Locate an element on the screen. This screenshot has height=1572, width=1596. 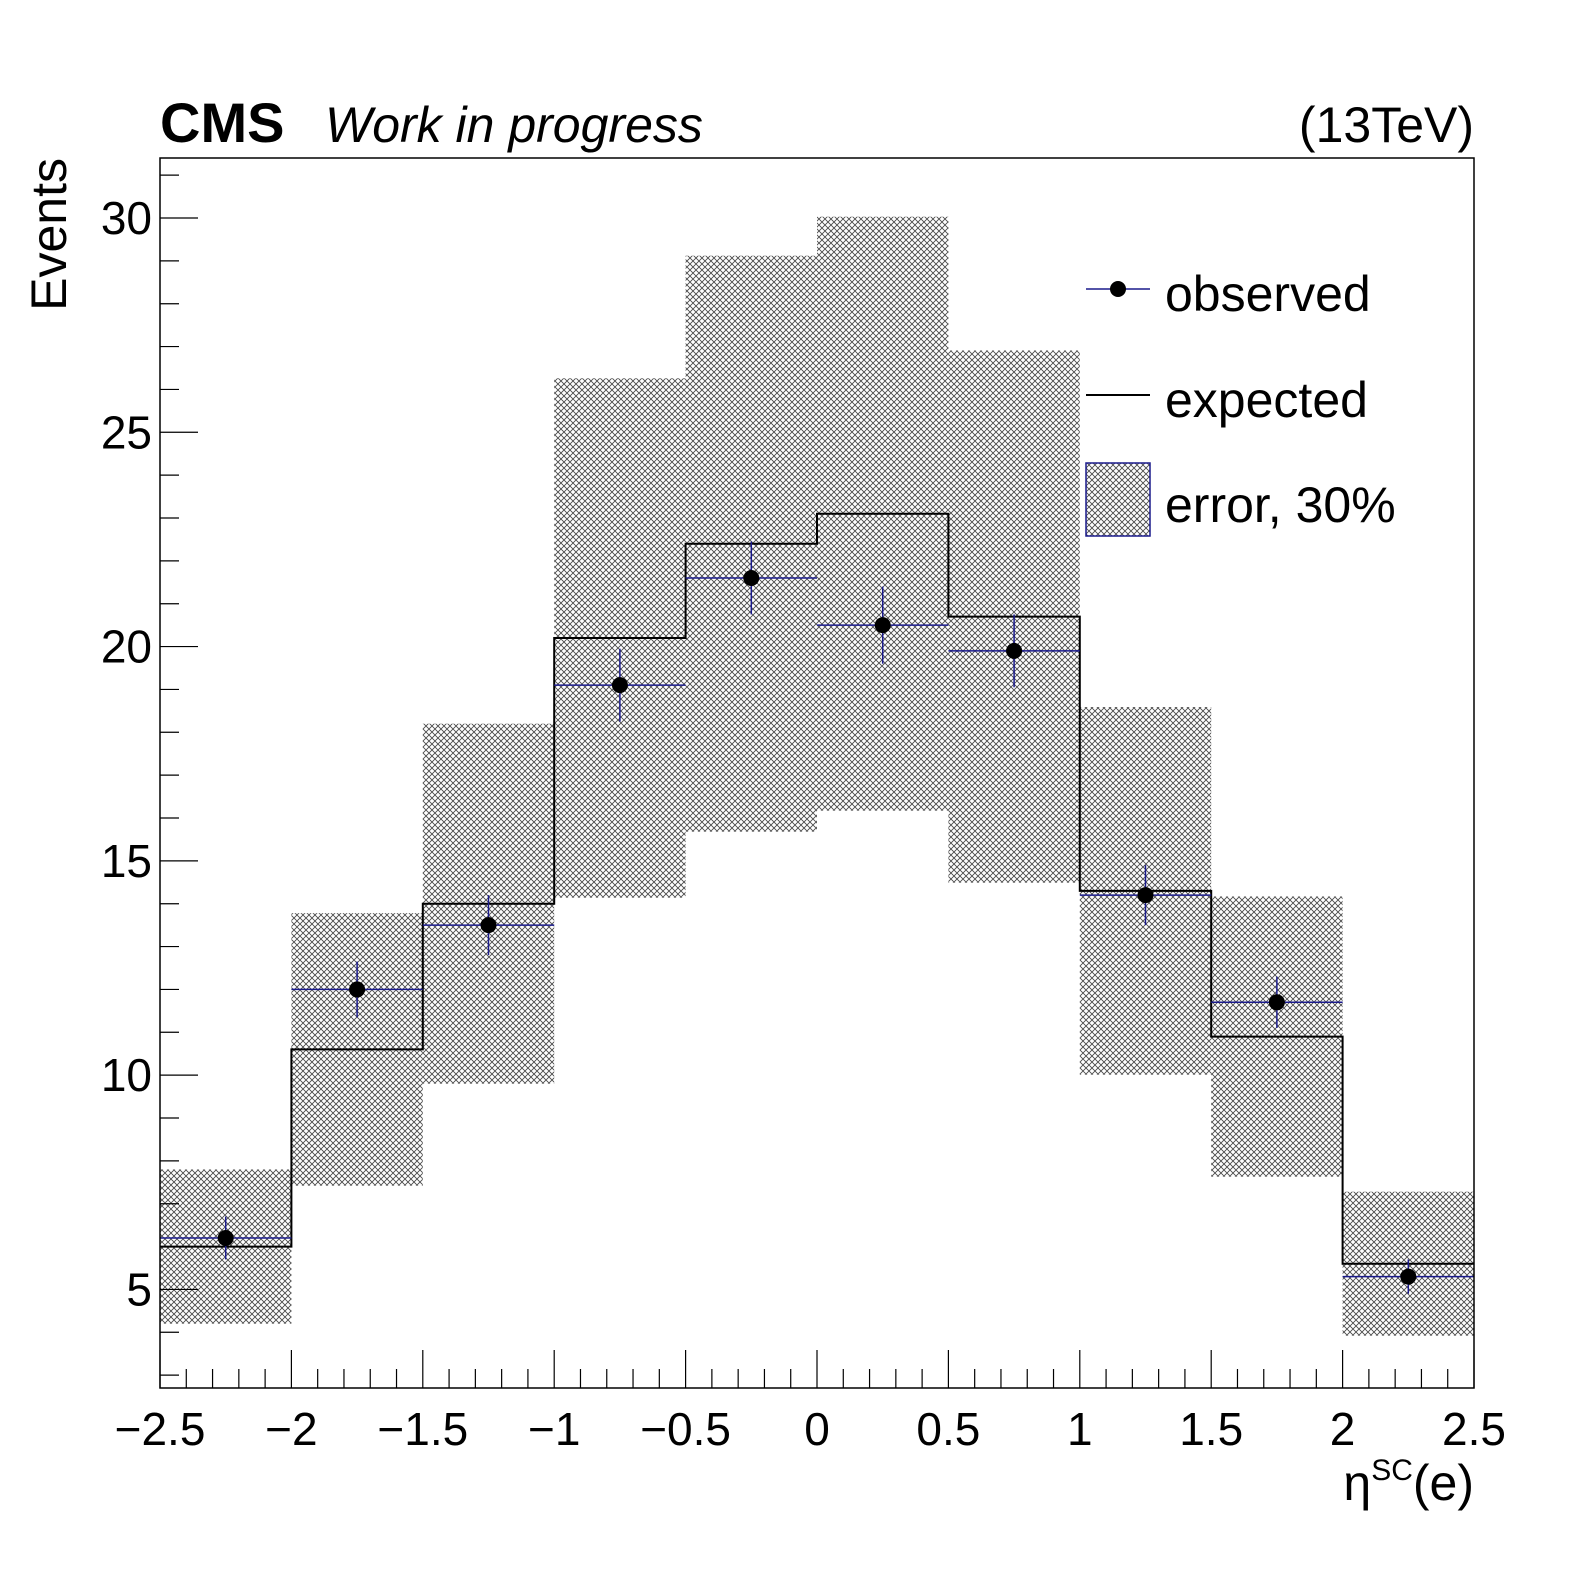
y-tick-label: 30 is located at coordinates (126, 218).